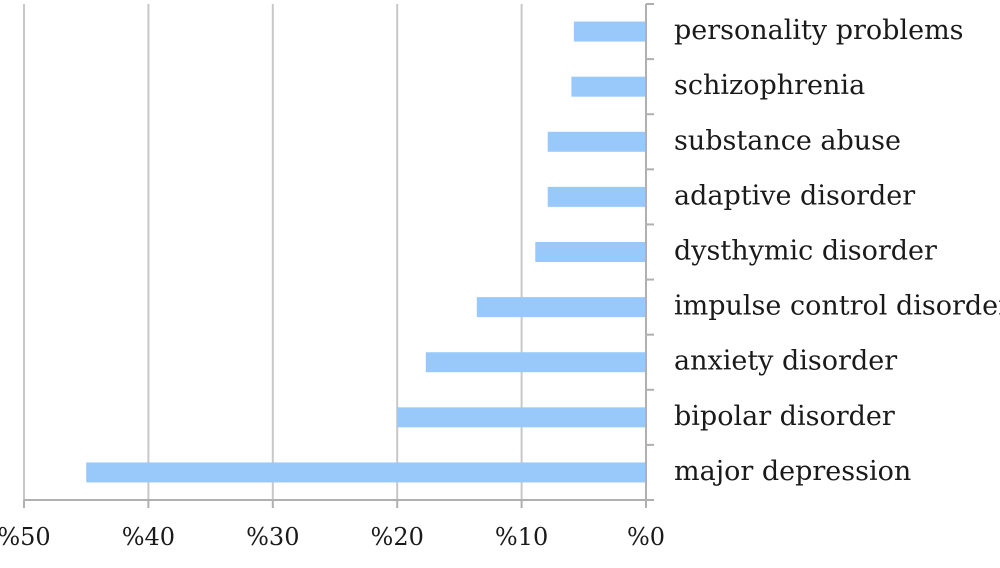 This screenshot has height=568, width=1000. I want to click on bar-impulse-control-disorder, so click(561, 307).